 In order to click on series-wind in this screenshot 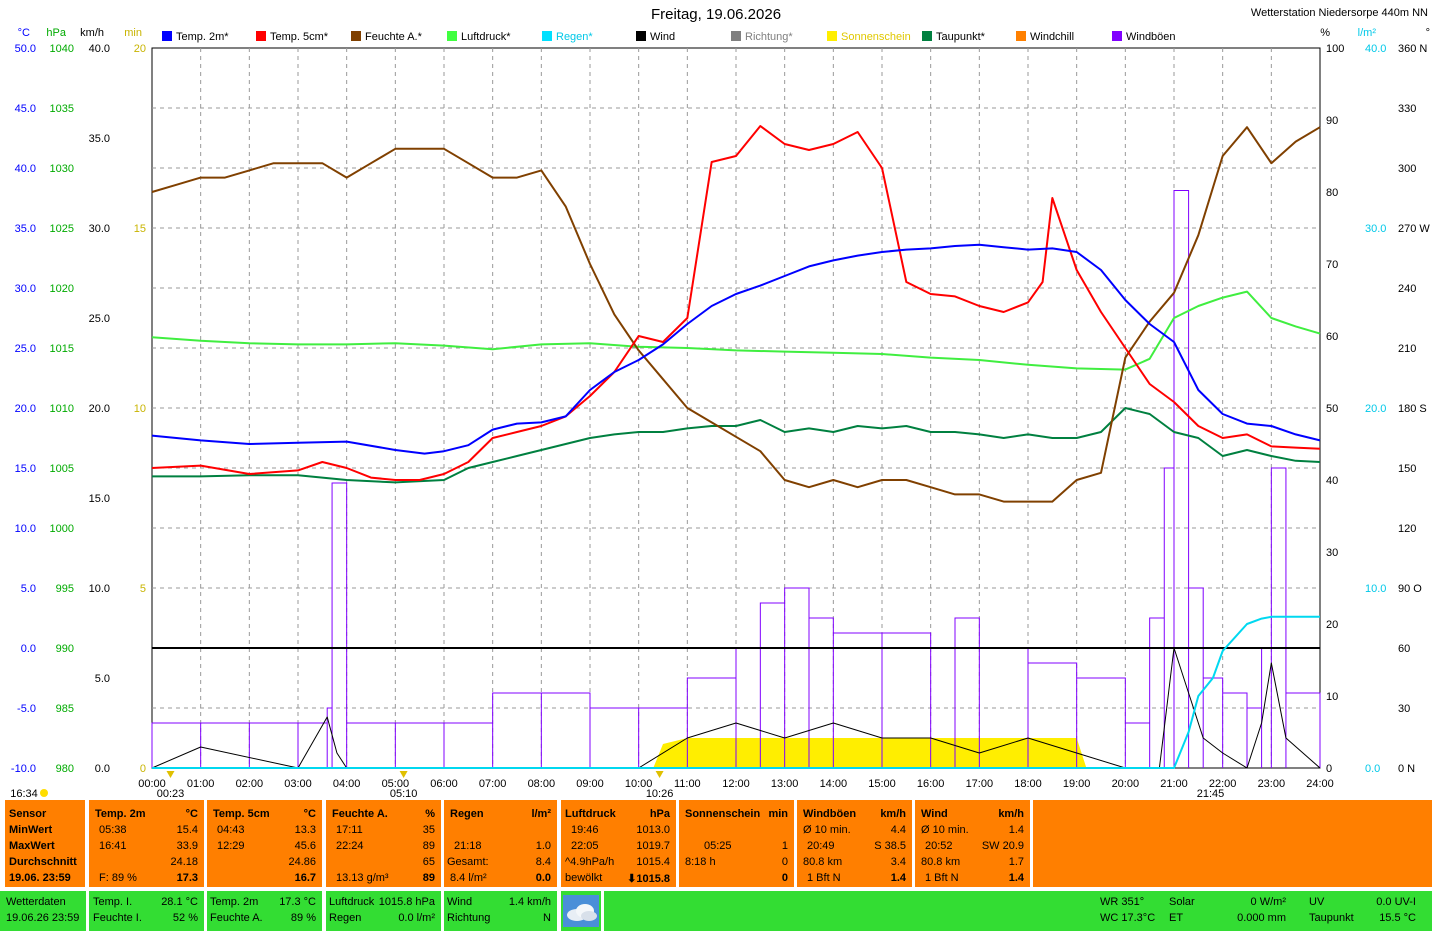, I will do `click(736, 708)`.